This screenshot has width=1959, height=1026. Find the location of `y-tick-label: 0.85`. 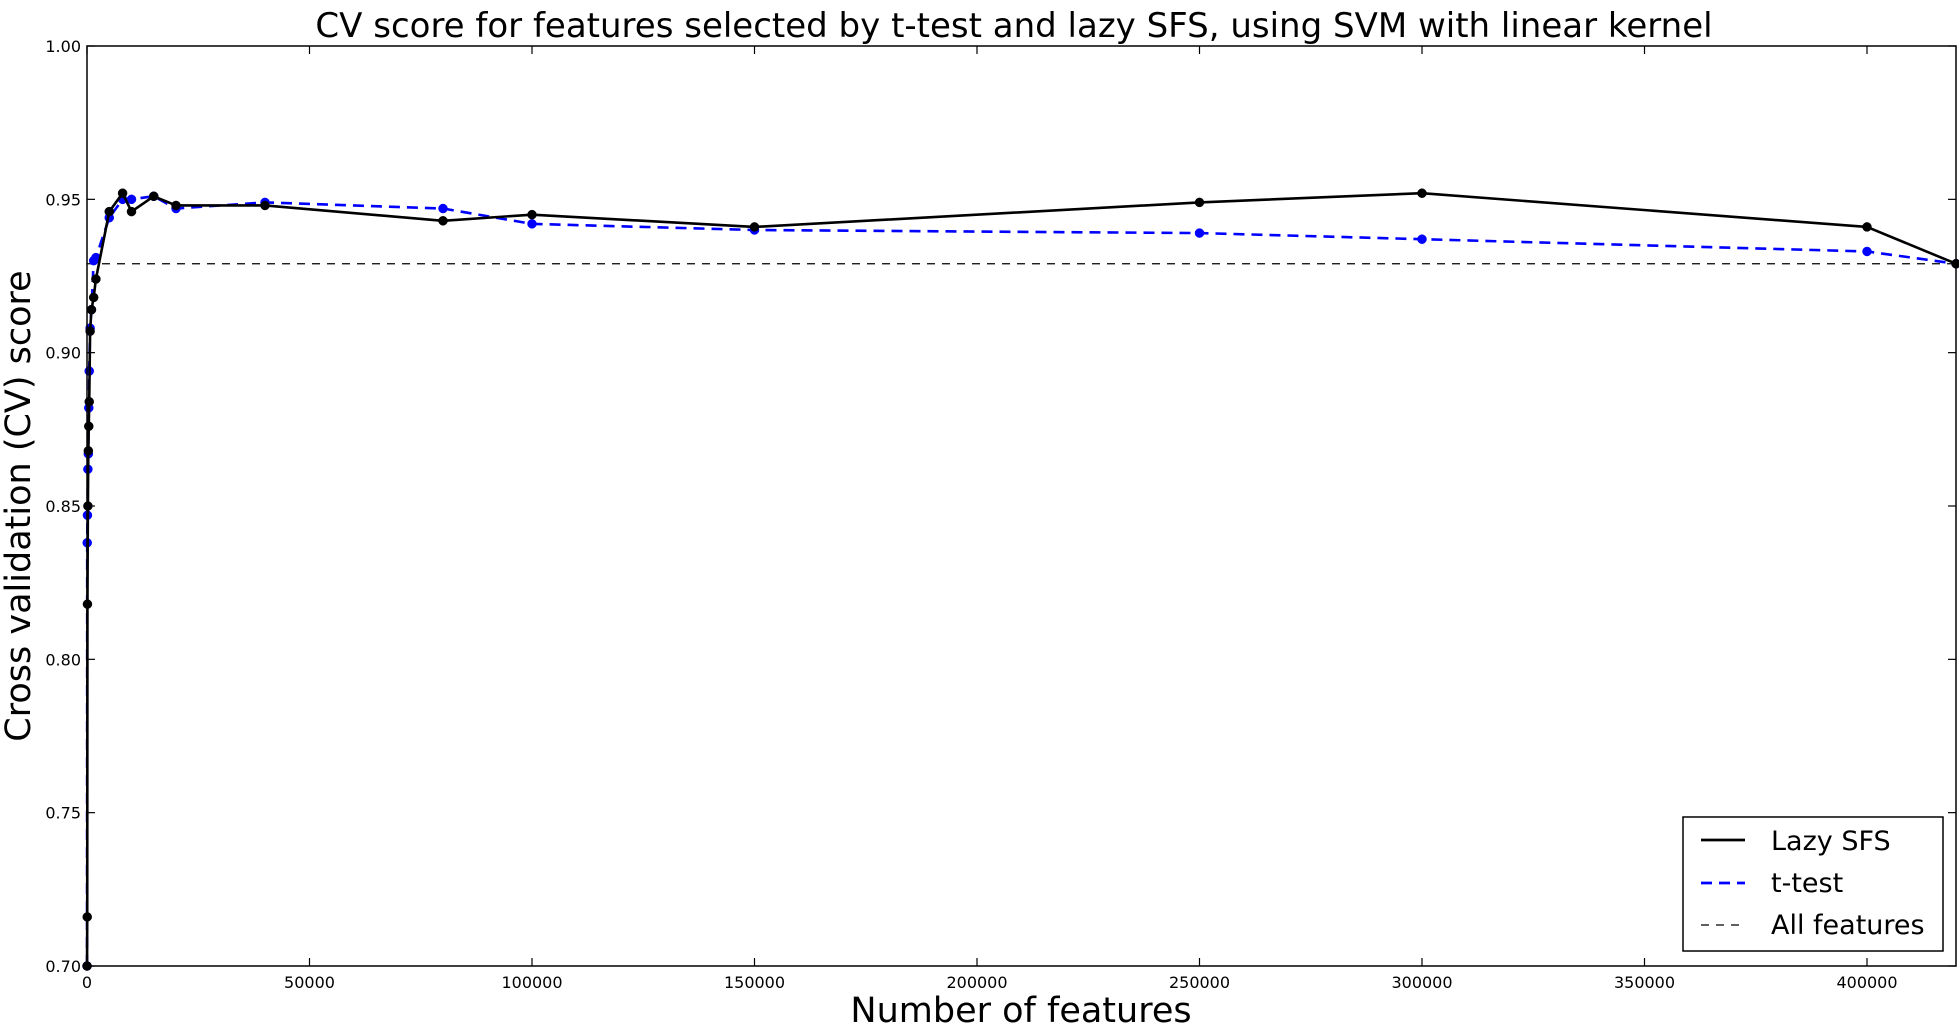

y-tick-label: 0.85 is located at coordinates (63, 506).